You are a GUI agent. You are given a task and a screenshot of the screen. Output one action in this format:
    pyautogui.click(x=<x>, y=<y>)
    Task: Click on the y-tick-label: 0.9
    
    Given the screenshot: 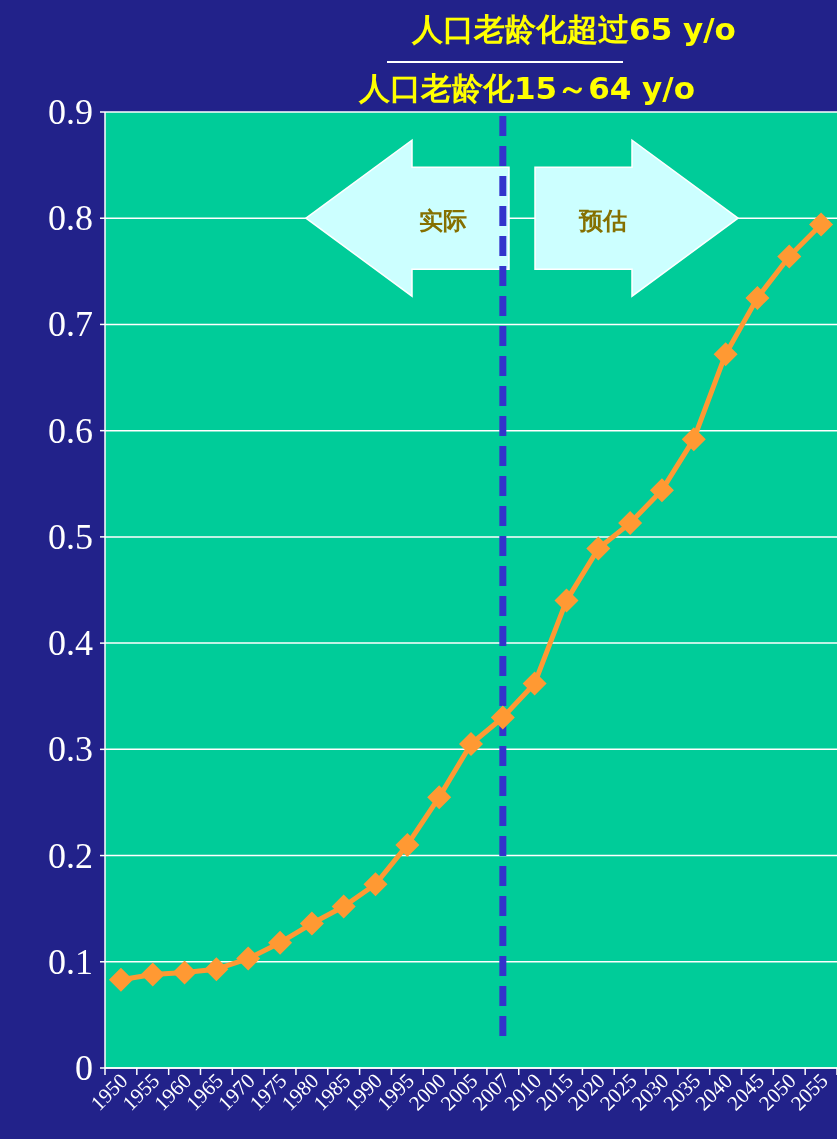 What is the action you would take?
    pyautogui.click(x=70, y=112)
    